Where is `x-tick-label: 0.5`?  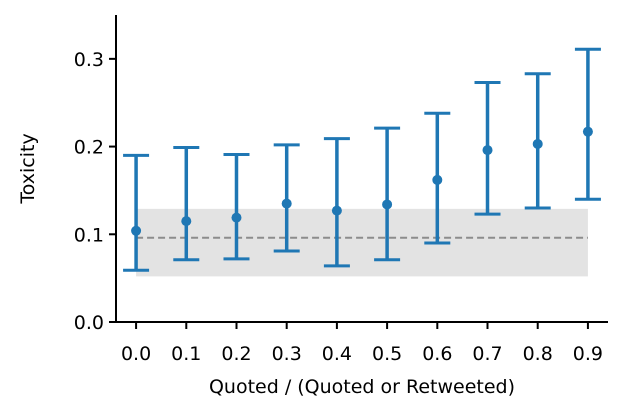 x-tick-label: 0.5 is located at coordinates (387, 354).